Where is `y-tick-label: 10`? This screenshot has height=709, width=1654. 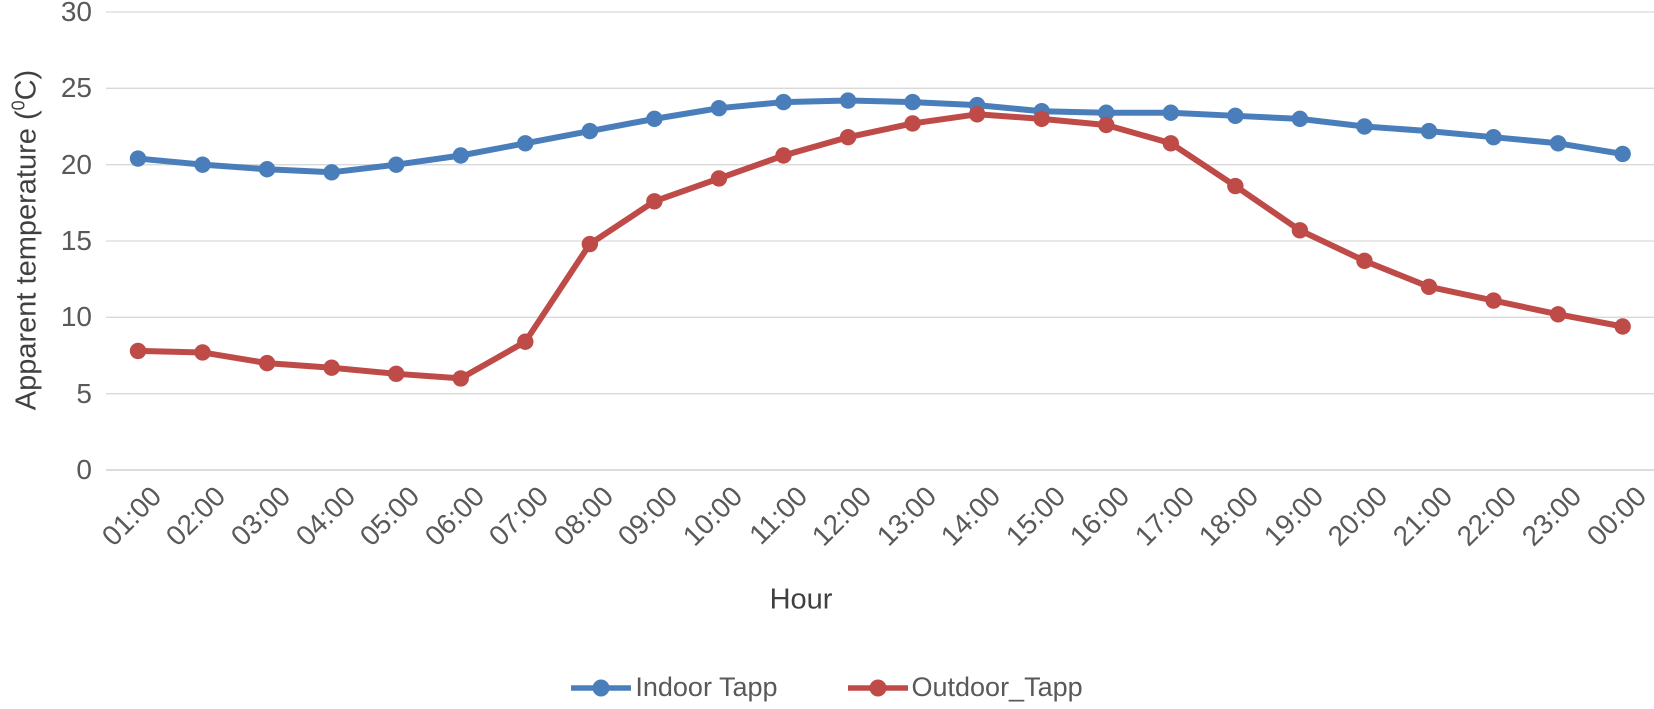 y-tick-label: 10 is located at coordinates (76, 317).